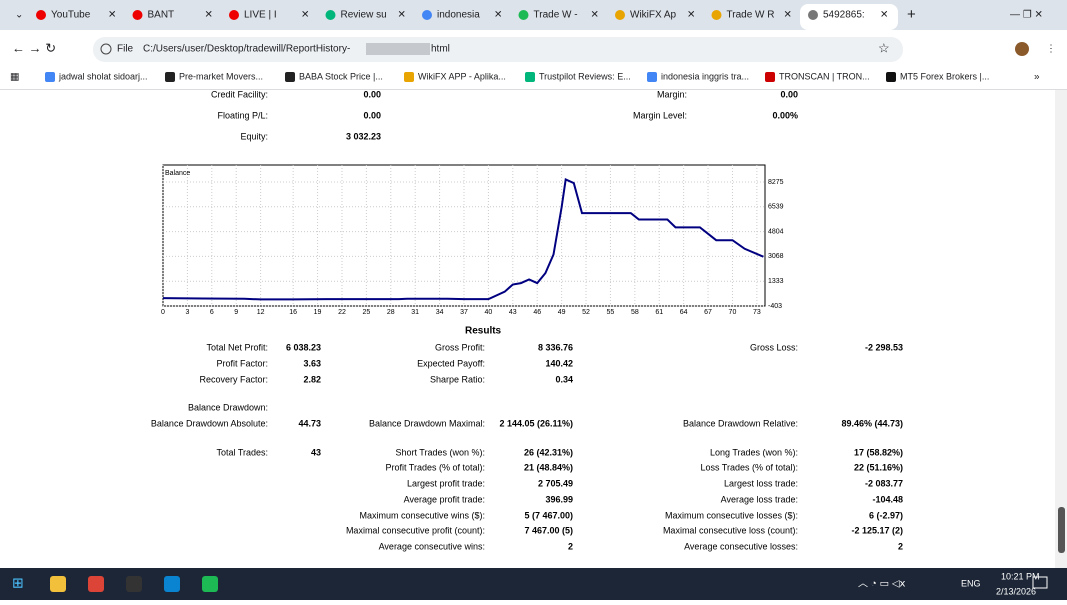  Describe the element at coordinates (776, 207) in the screenshot. I see `y-tick-label: 6539` at that location.